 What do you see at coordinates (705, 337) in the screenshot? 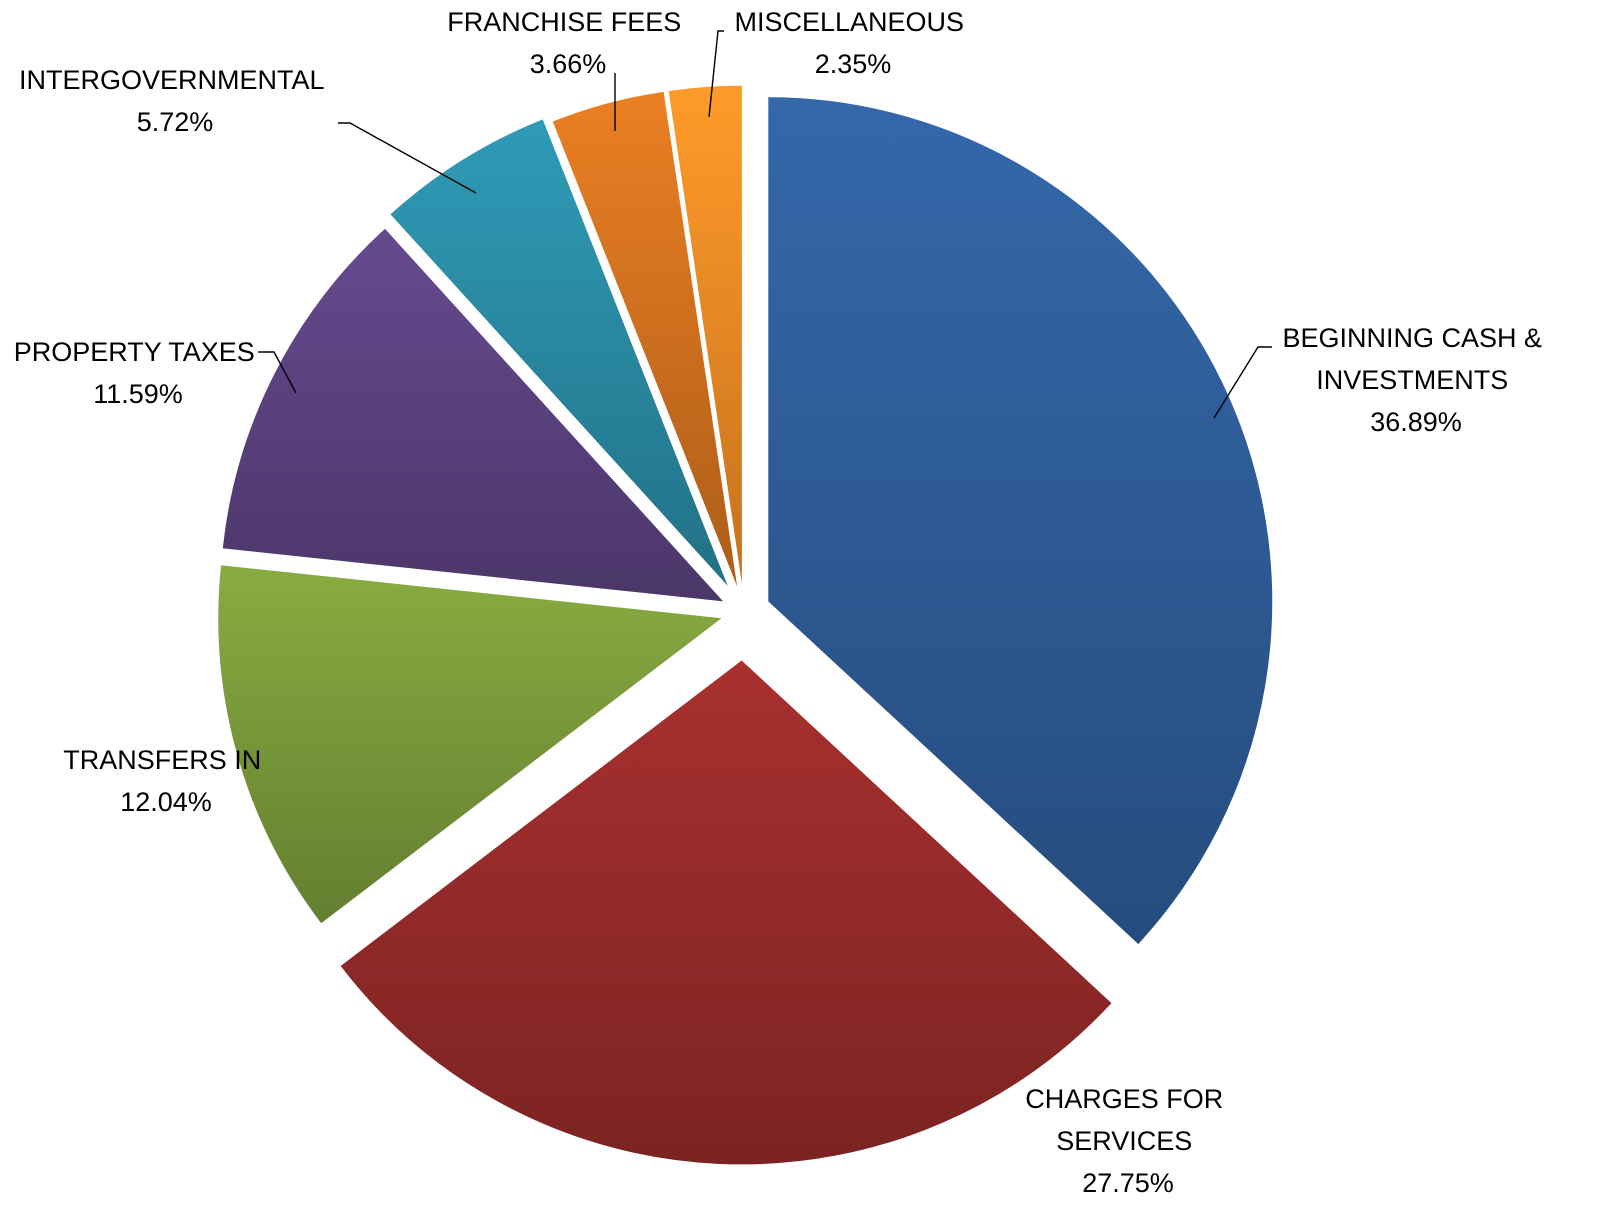
I see `slice-miscellaneous` at bounding box center [705, 337].